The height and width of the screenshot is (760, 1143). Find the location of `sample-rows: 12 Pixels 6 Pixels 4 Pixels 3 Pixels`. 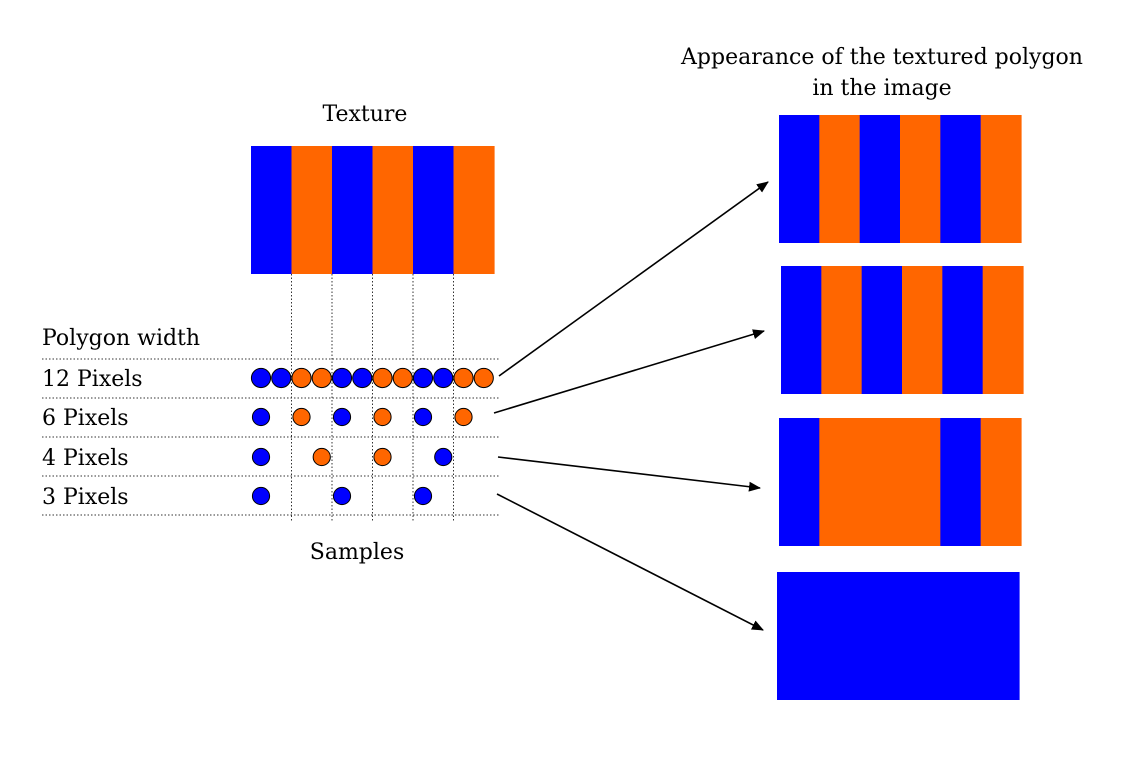

sample-rows: 12 Pixels 6 Pixels 4 Pixels 3 Pixels is located at coordinates (268, 438).